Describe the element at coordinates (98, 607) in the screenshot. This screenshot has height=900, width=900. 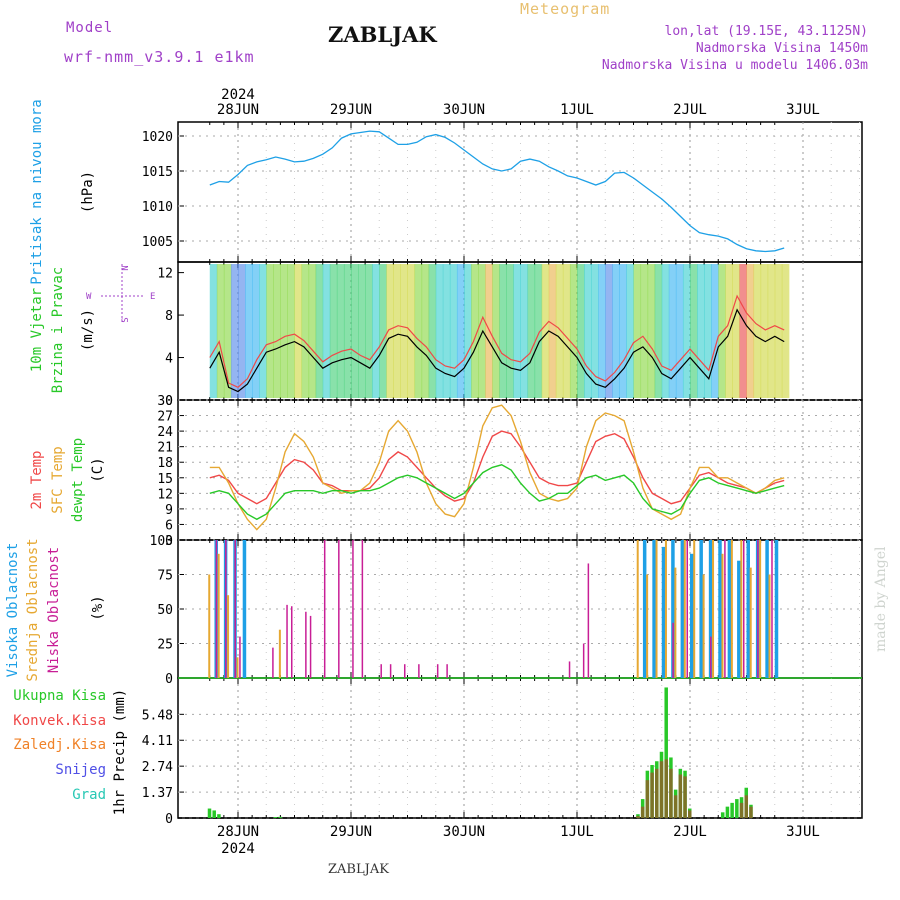
I see `cloud-unit: (%)` at that location.